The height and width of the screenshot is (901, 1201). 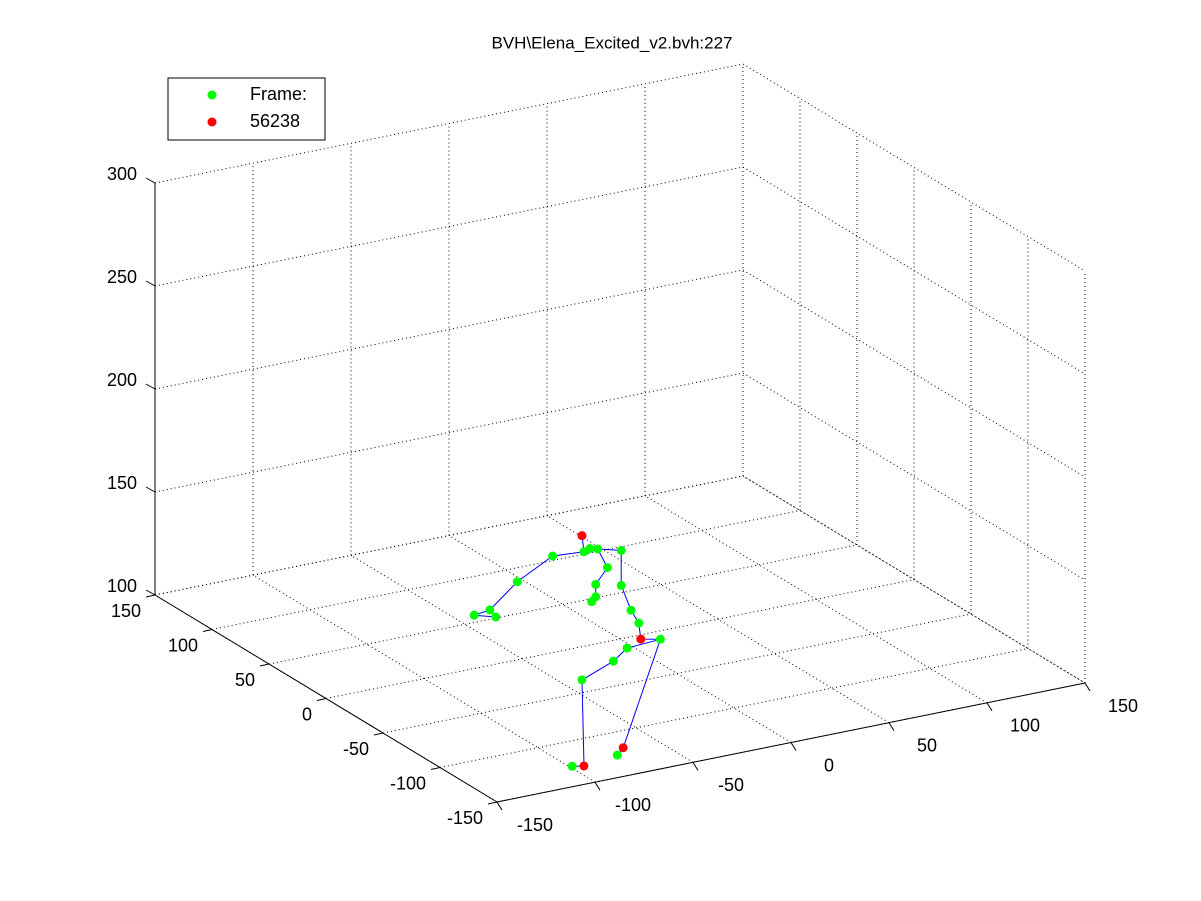 I want to click on y-tick-label: -150, so click(x=465, y=818).